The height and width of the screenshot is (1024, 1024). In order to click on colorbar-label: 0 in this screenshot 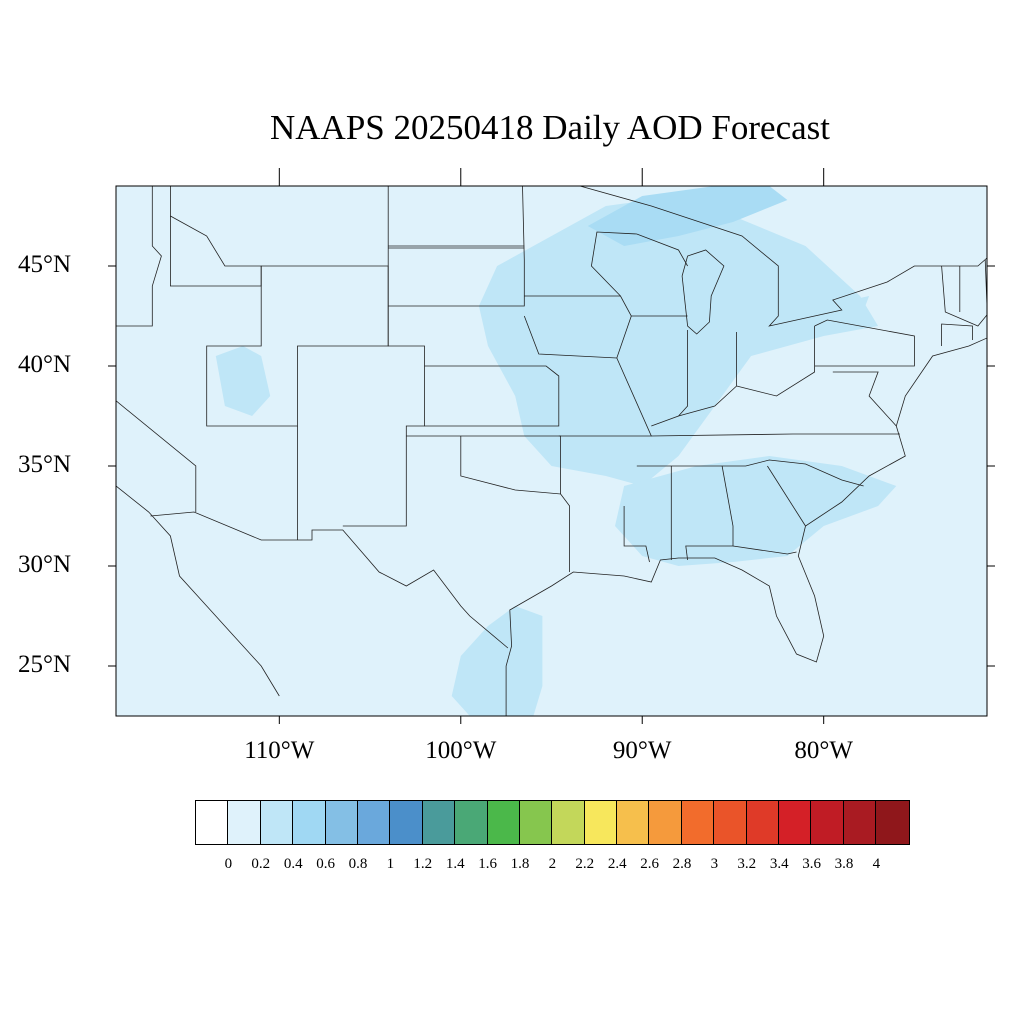, I will do `click(228, 864)`.